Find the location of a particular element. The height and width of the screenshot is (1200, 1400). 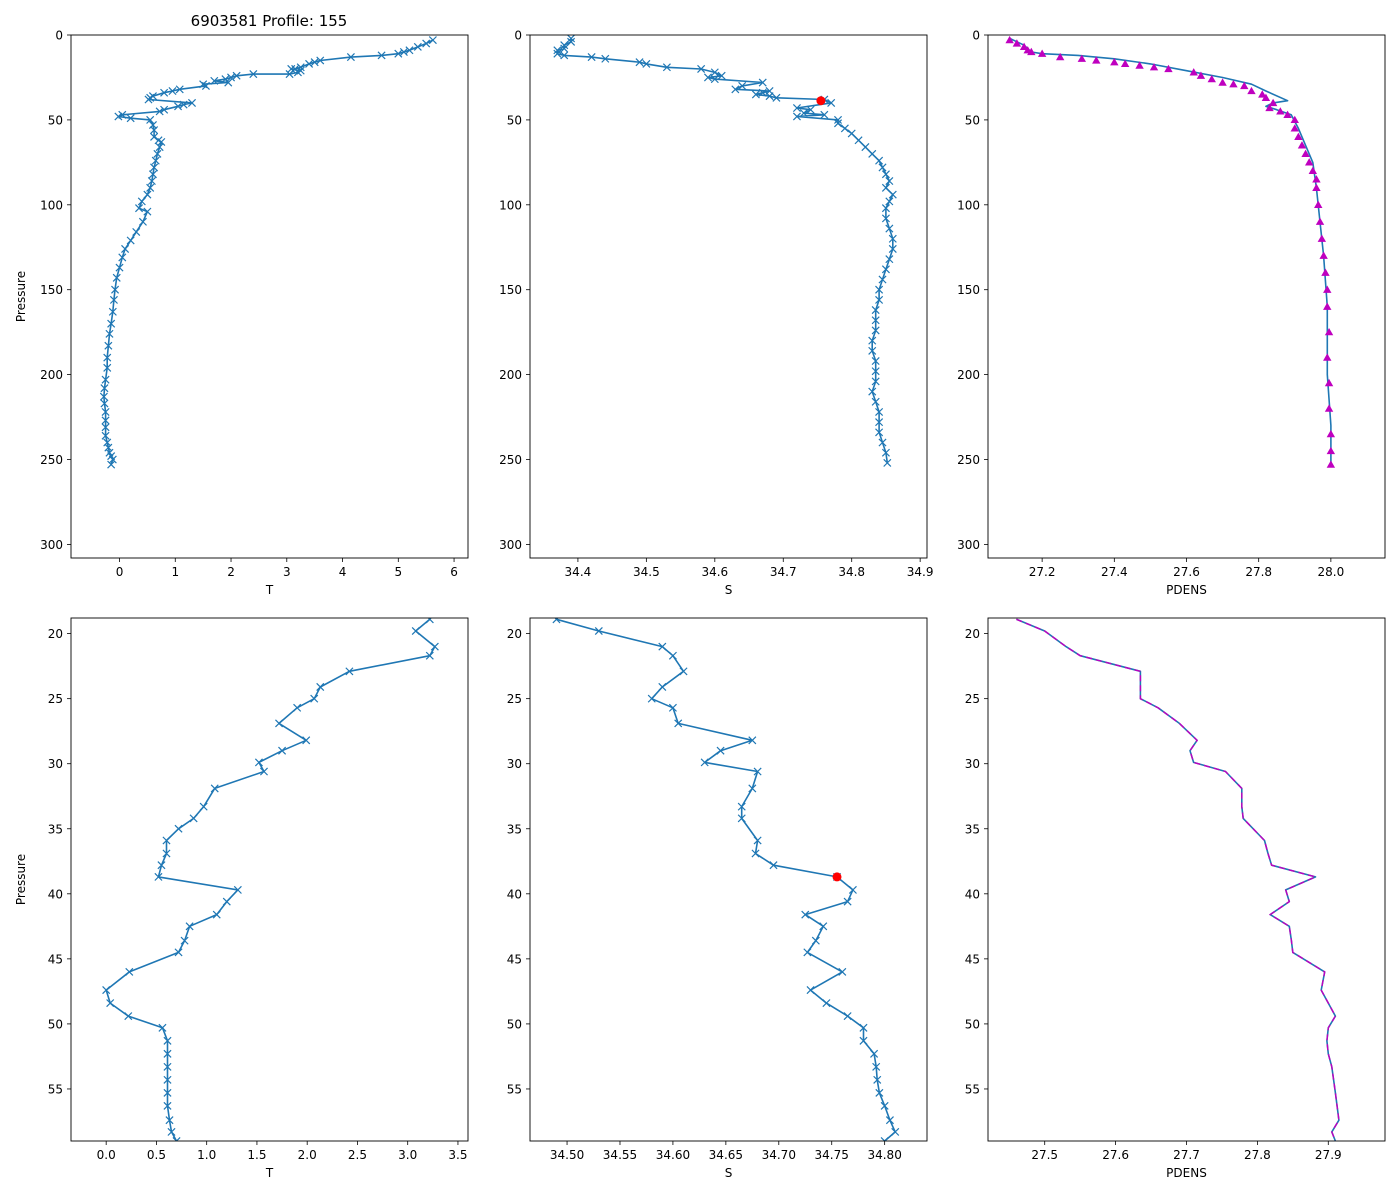

y-tick-label: 25 is located at coordinates (55, 699).